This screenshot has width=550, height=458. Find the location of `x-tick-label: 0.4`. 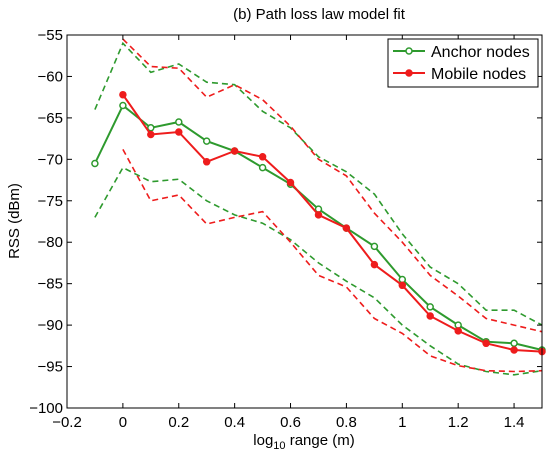

x-tick-label: 0.4 is located at coordinates (234, 422).